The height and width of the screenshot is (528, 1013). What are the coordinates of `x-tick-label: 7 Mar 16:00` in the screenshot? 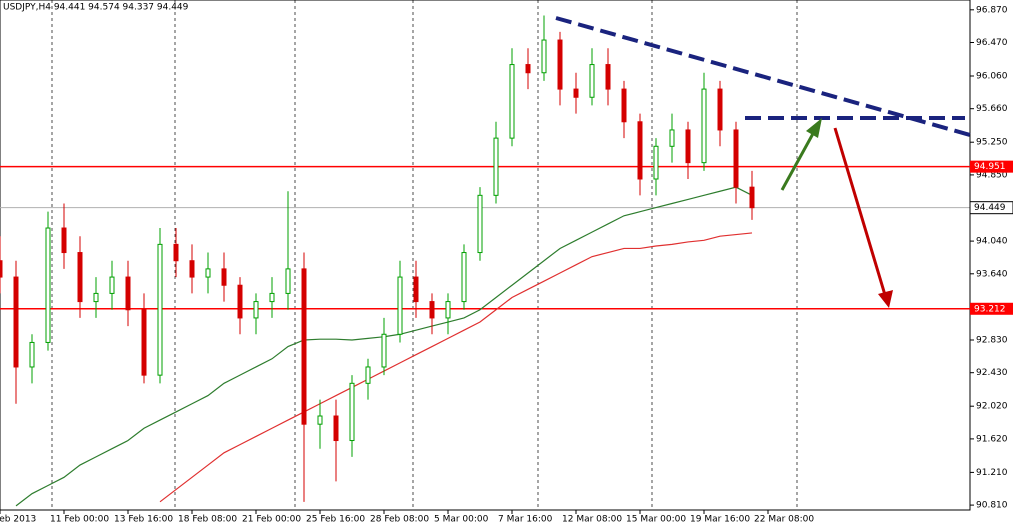 It's located at (525, 520).